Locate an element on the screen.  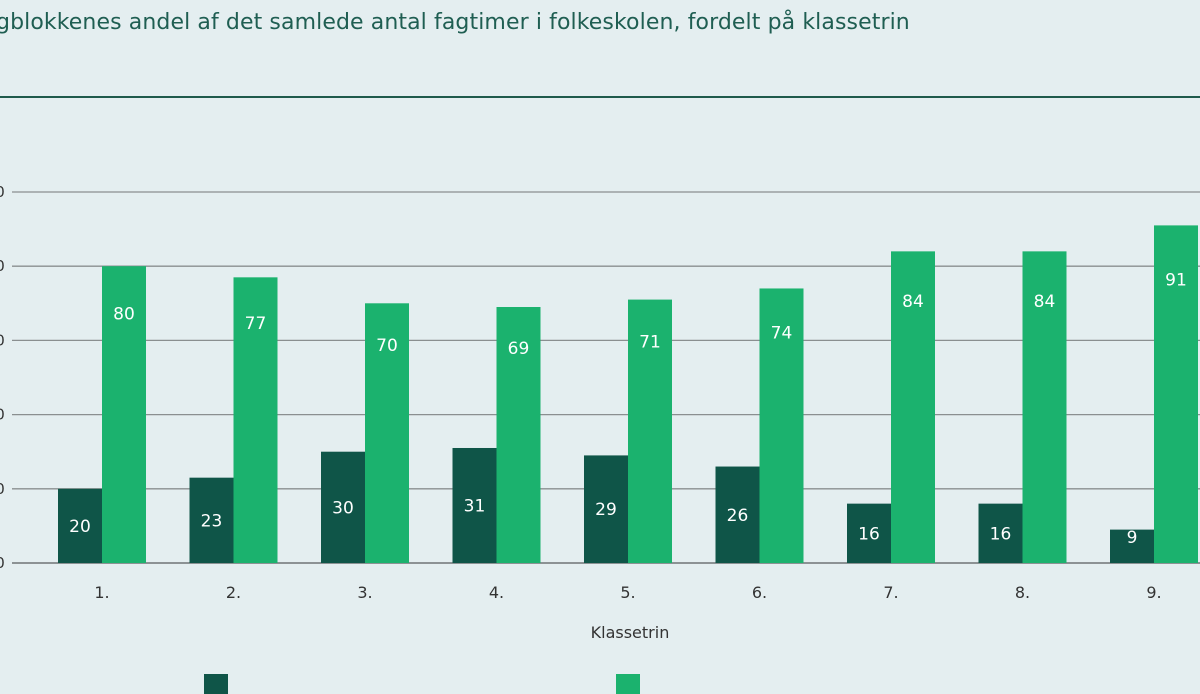
x-tick-label: 4. is located at coordinates (496, 592).